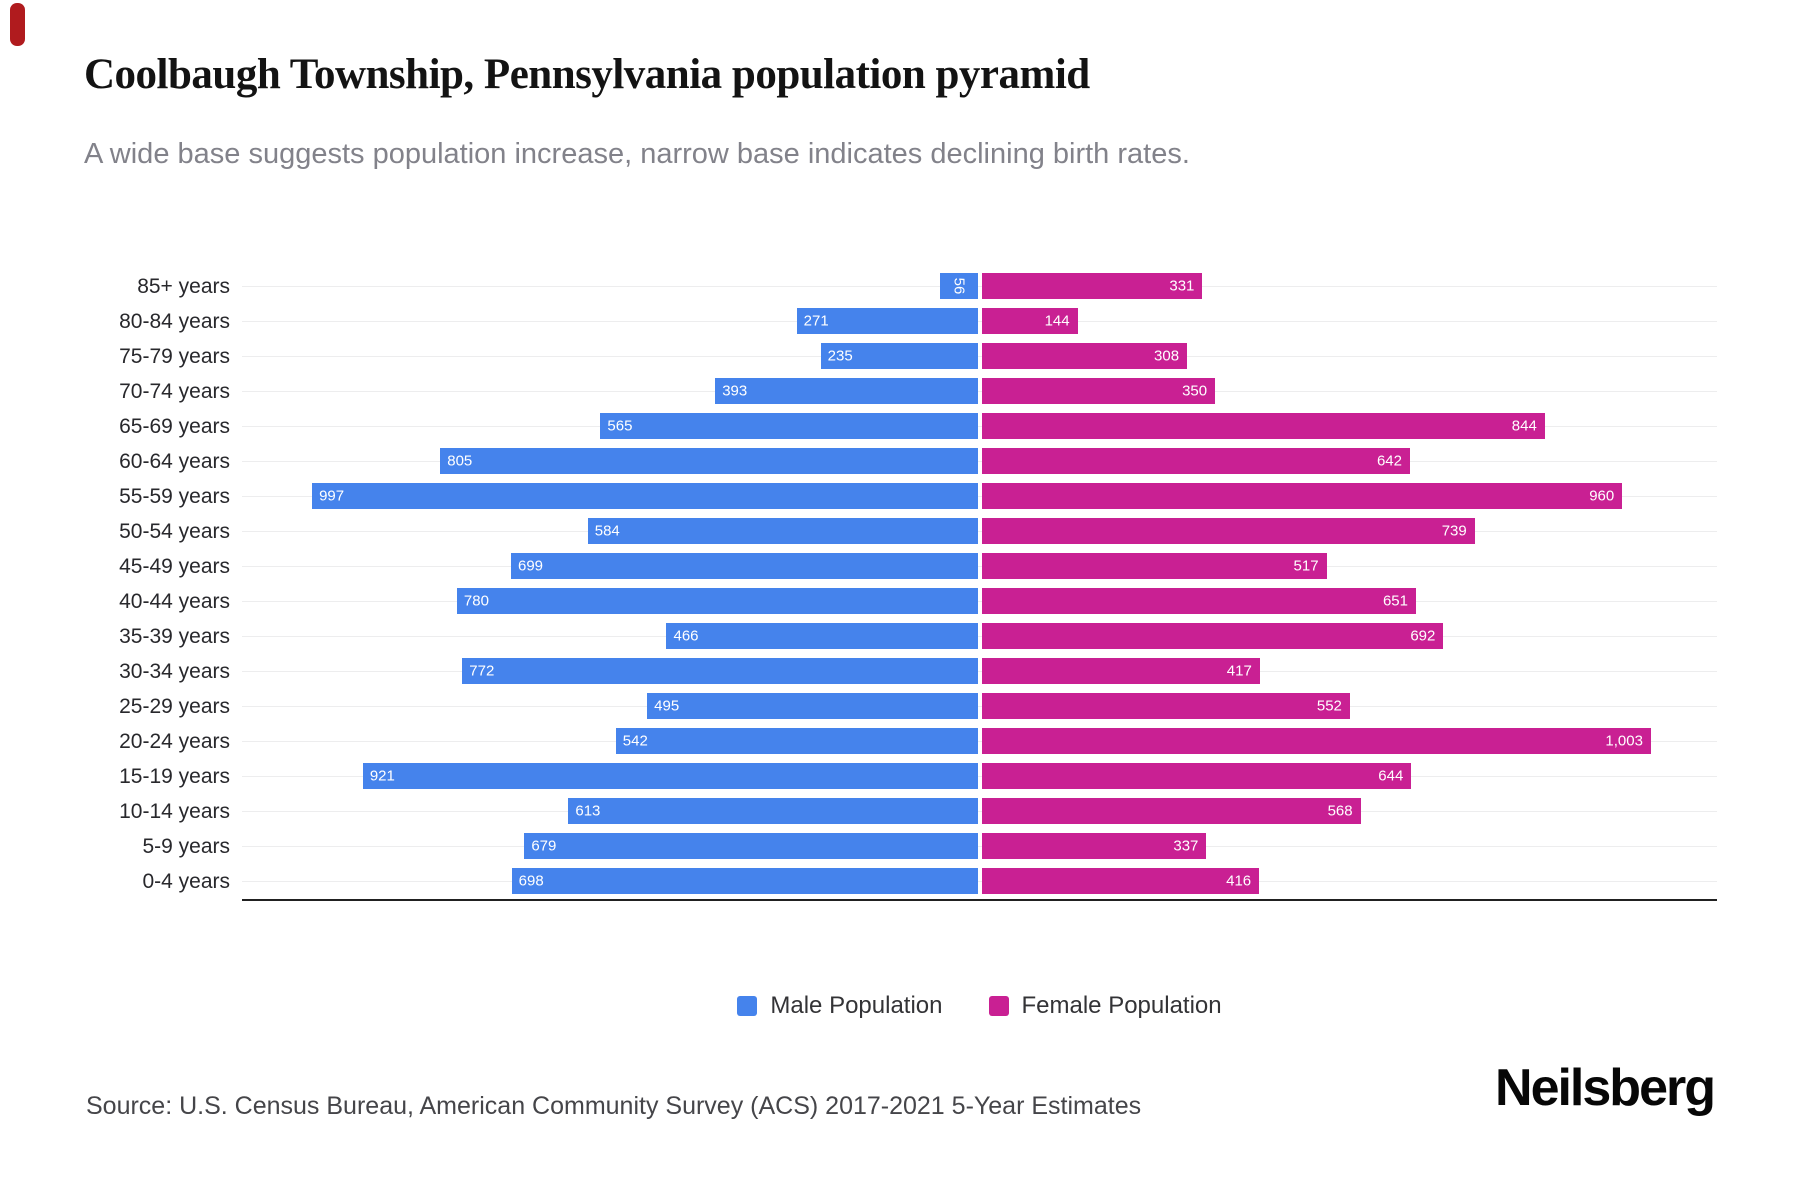  What do you see at coordinates (1105, 1006) in the screenshot?
I see `legend-item-female: Female Population` at bounding box center [1105, 1006].